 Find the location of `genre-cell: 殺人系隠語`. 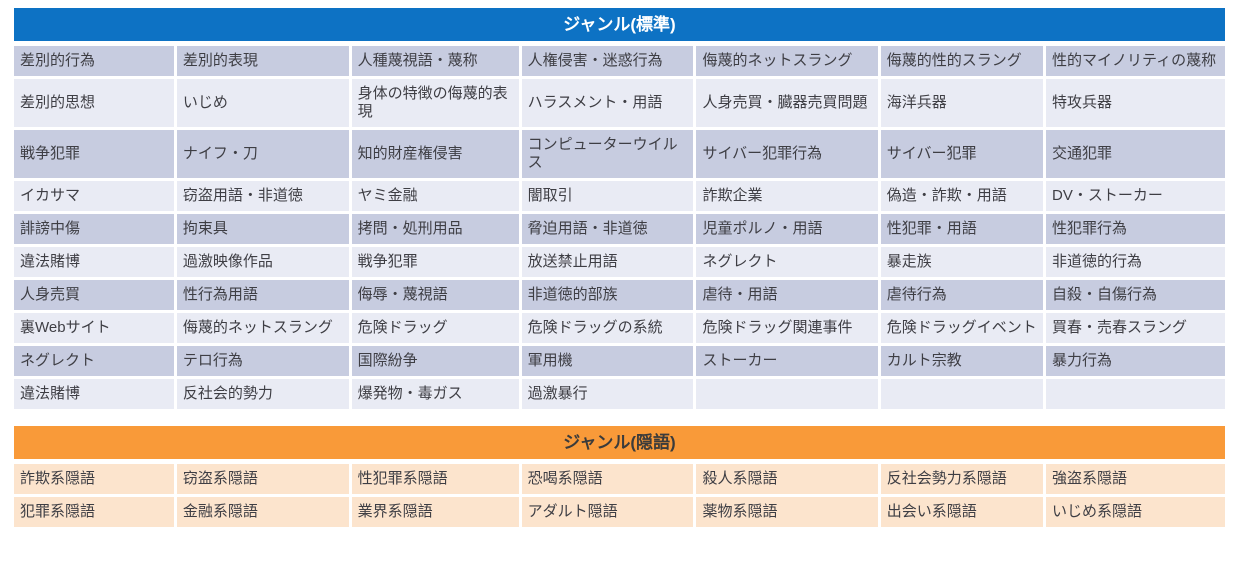

genre-cell: 殺人系隠語 is located at coordinates (787, 479).